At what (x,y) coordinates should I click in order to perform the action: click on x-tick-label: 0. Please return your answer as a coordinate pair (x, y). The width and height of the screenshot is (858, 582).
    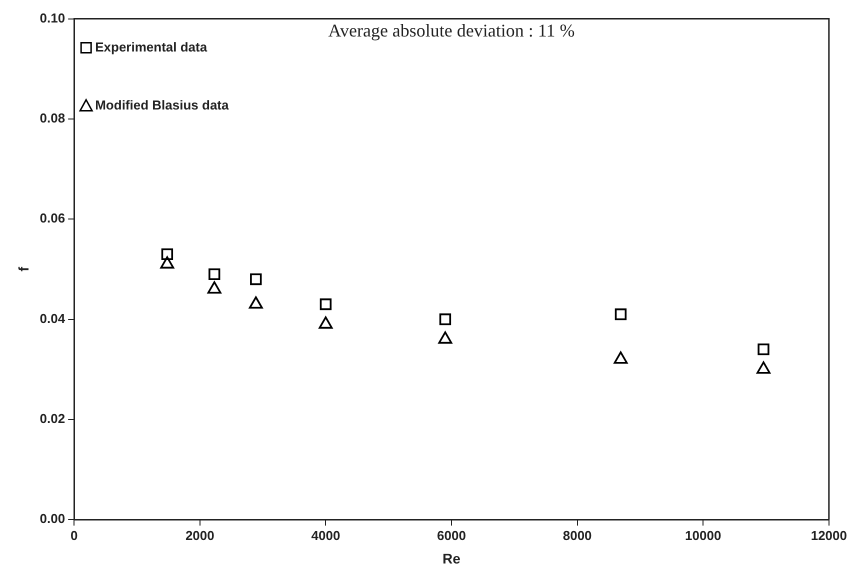
    Looking at the image, I should click on (74, 535).